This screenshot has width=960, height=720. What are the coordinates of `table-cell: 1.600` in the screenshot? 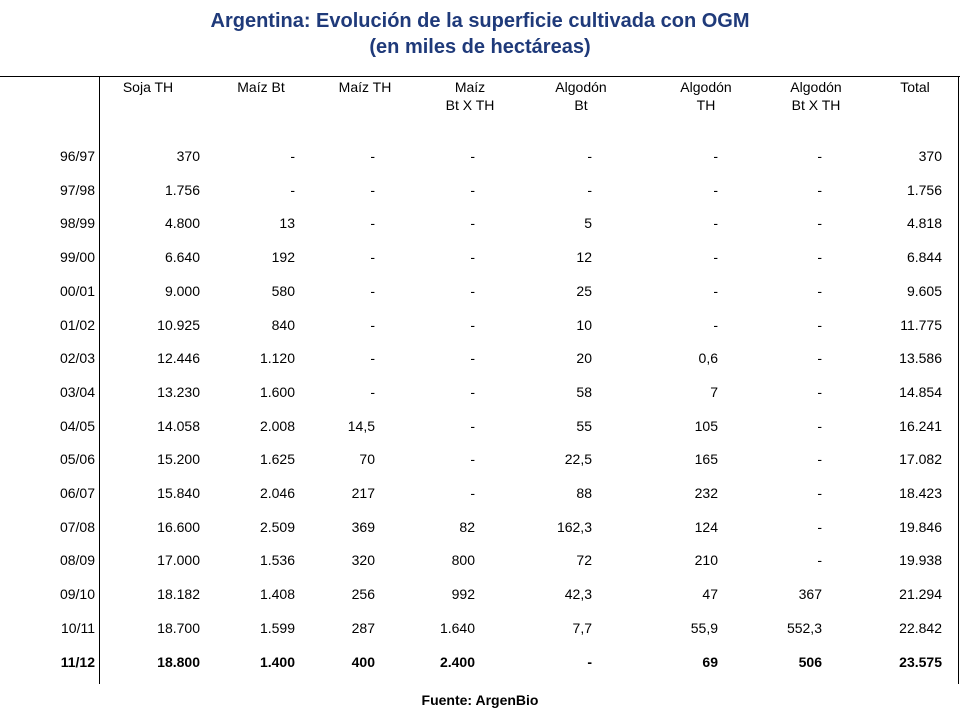 It's located at (277, 391).